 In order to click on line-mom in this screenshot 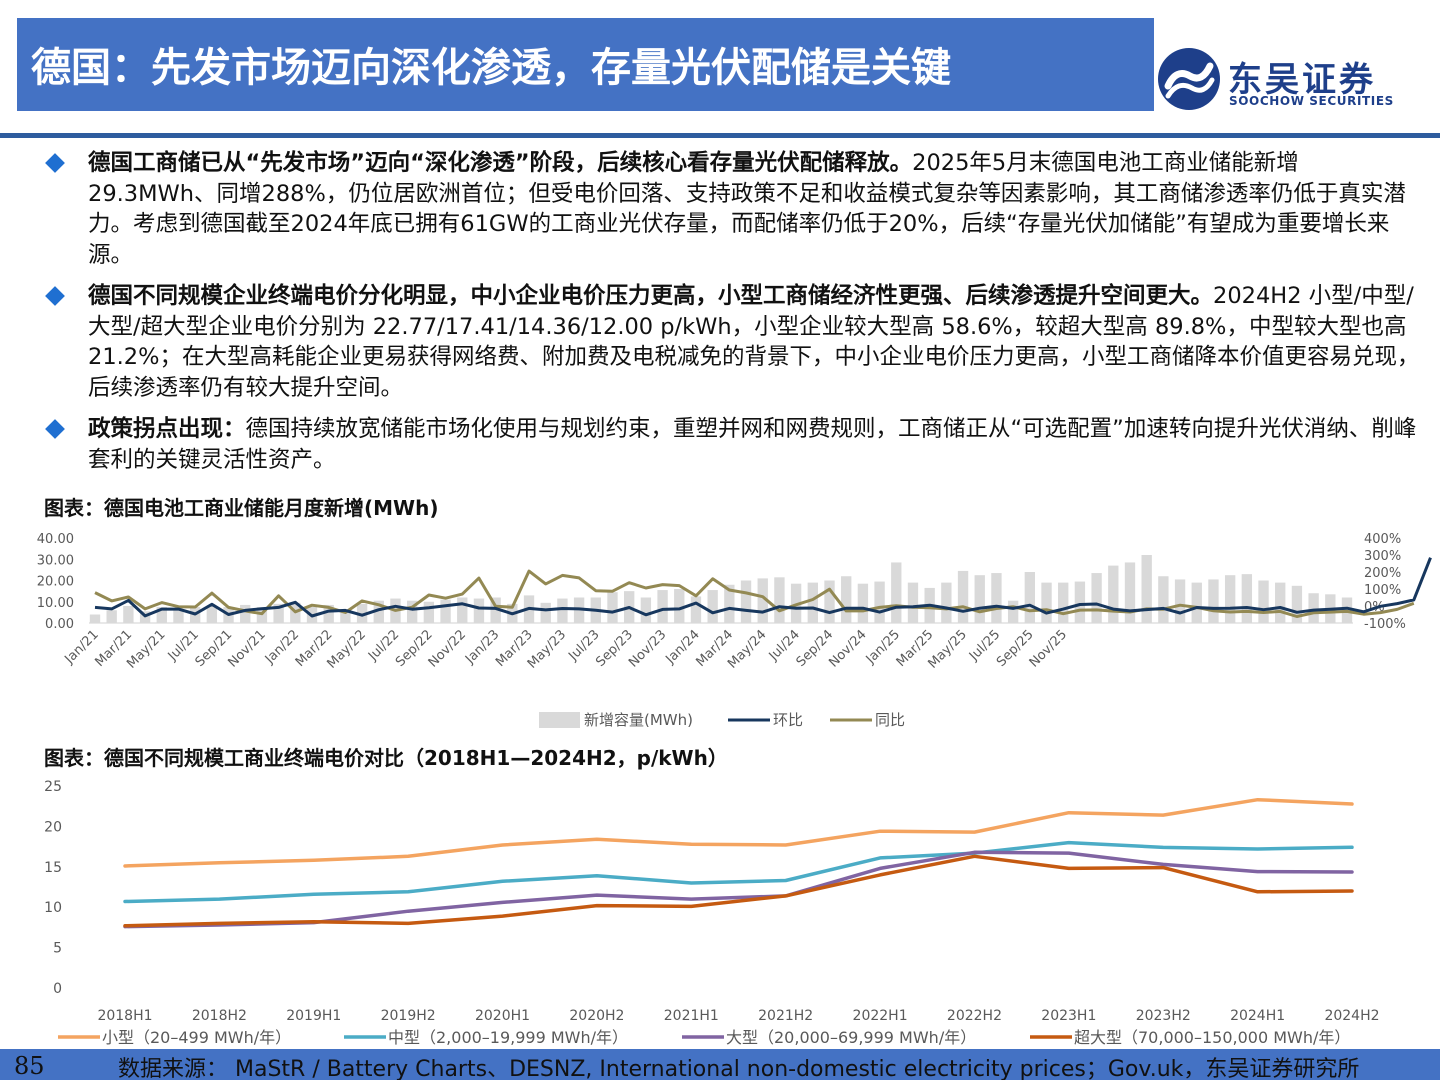, I will do `click(763, 587)`.